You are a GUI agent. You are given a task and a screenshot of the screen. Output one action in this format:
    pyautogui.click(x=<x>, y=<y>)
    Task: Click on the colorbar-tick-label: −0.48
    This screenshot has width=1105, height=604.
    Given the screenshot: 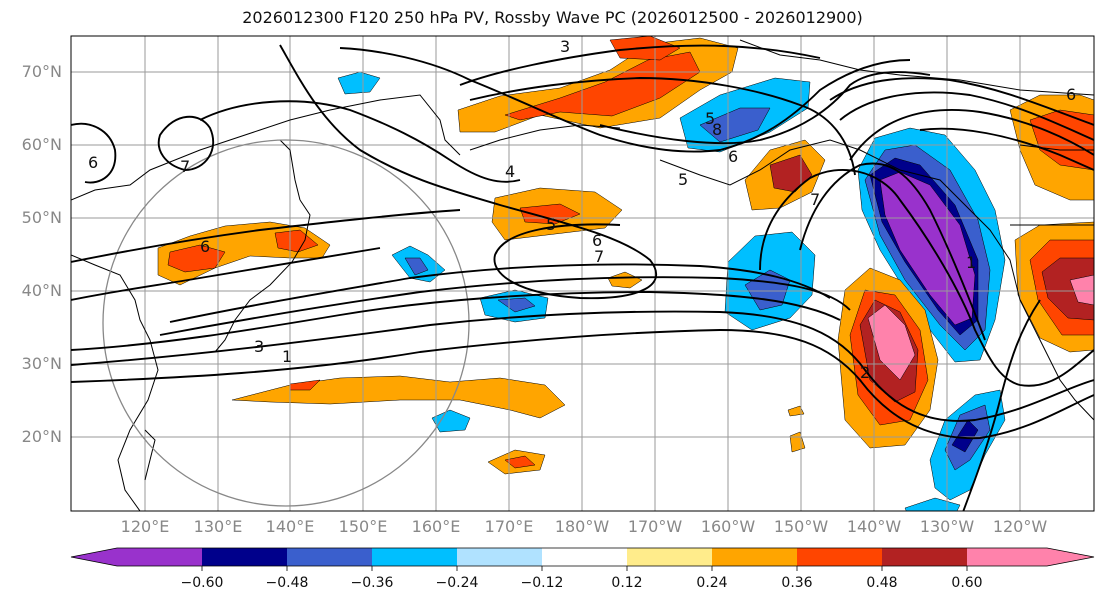 What is the action you would take?
    pyautogui.click(x=287, y=583)
    